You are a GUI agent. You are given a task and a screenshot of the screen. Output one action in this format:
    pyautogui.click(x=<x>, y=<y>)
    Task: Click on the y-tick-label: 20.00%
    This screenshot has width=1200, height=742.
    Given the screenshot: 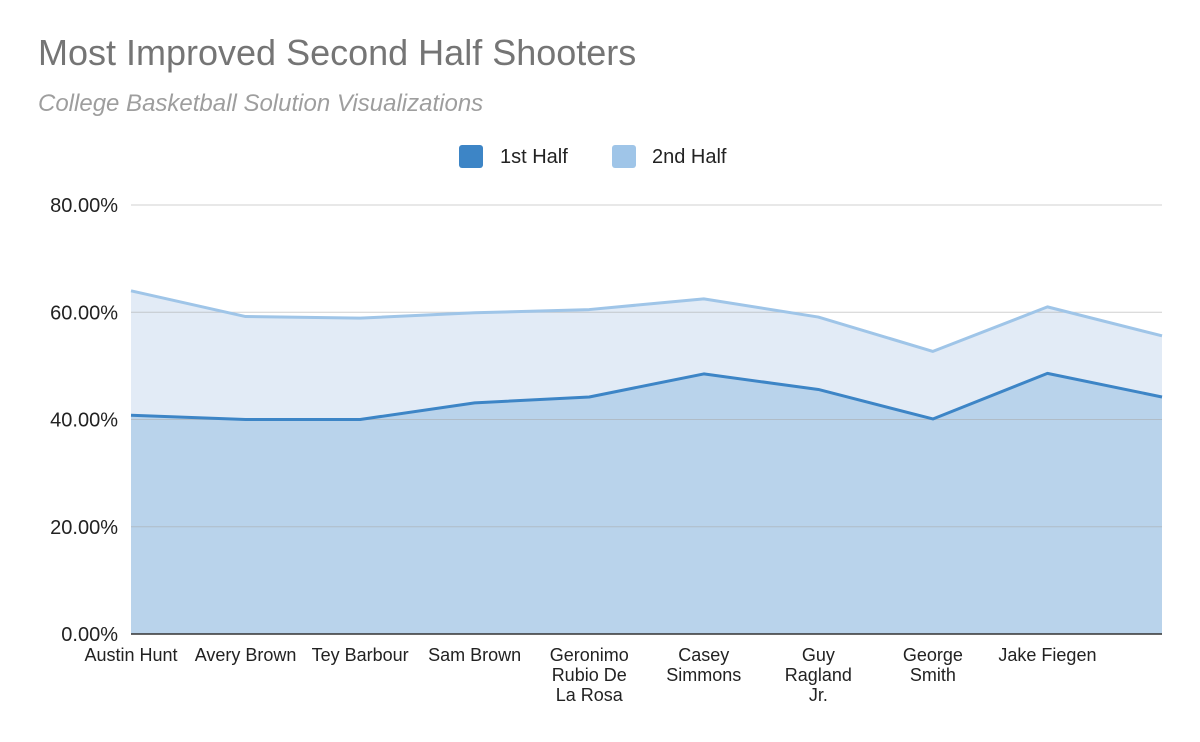 What is the action you would take?
    pyautogui.click(x=84, y=528)
    